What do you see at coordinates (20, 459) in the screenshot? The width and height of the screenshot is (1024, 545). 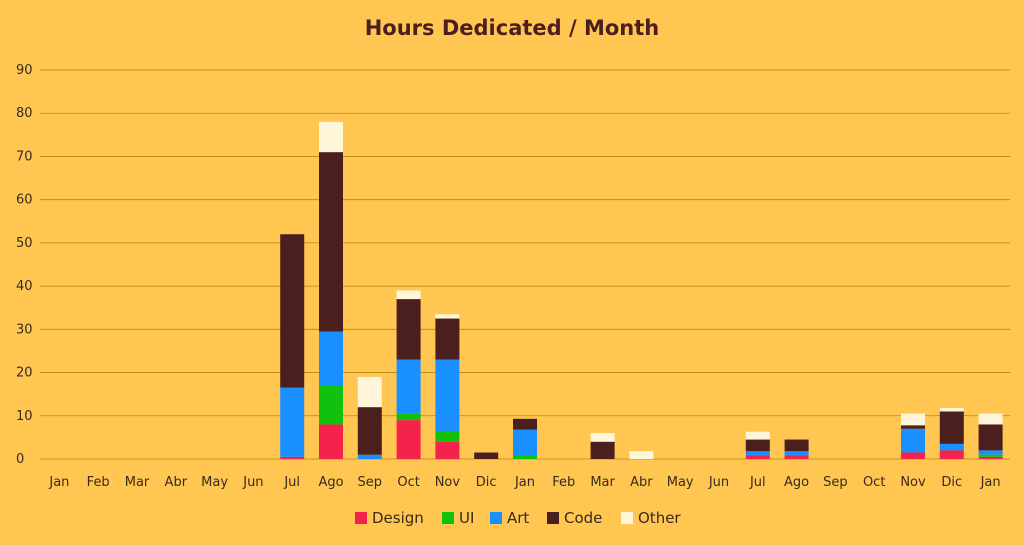 I see `y-tick-label: 0` at bounding box center [20, 459].